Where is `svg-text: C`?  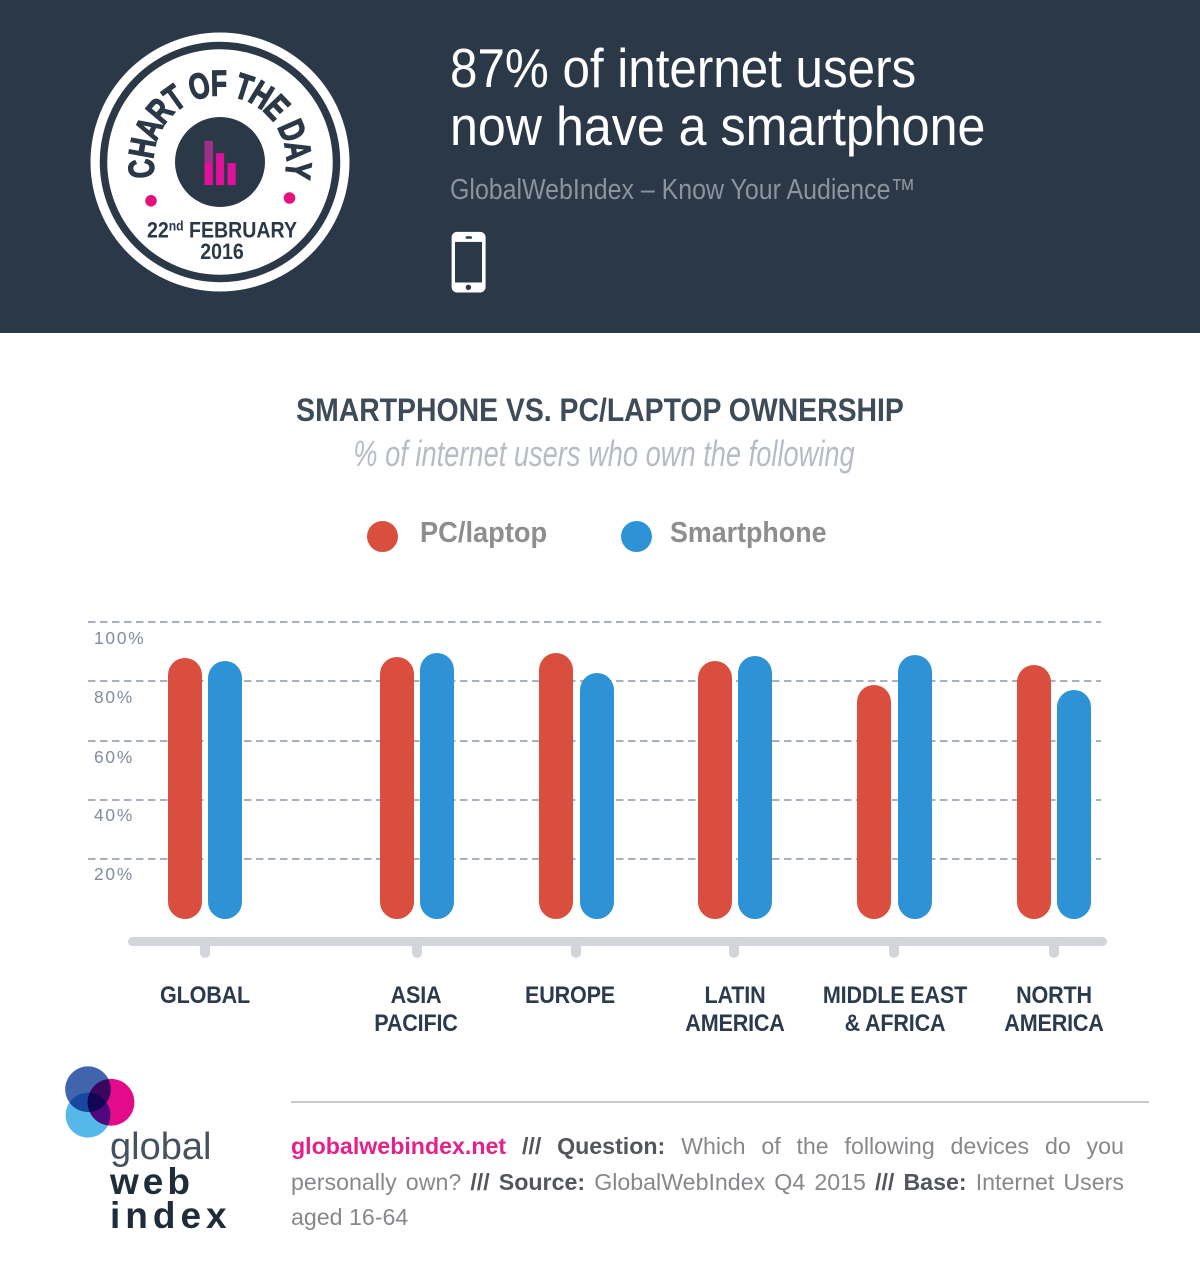
svg-text: C is located at coordinates (141, 168).